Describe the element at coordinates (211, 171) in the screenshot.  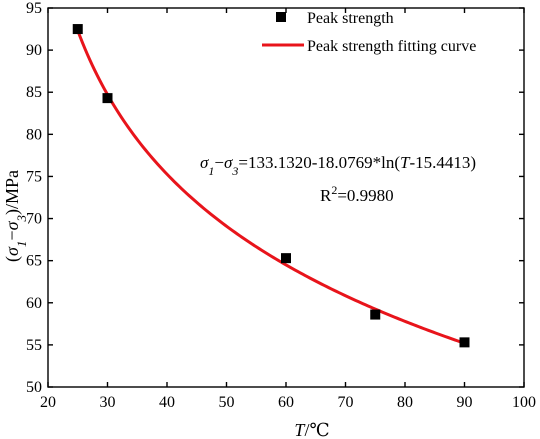
I see `equation-subscript-1: 1` at that location.